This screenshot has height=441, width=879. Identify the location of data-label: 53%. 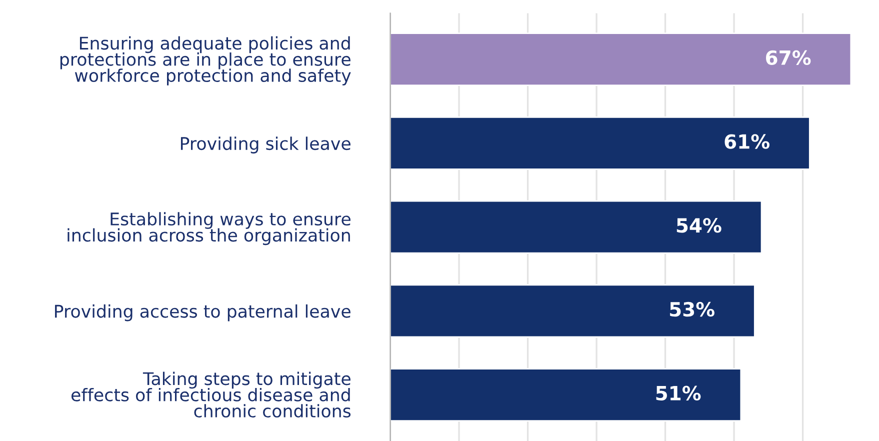
(692, 309).